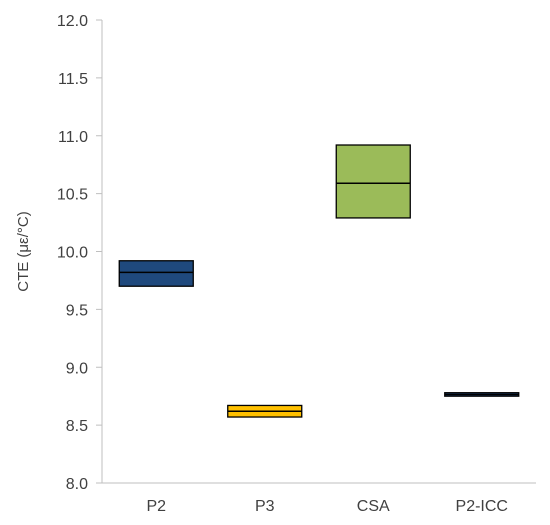 The image size is (550, 525). I want to click on y-tick-label: 11.5, so click(73, 79).